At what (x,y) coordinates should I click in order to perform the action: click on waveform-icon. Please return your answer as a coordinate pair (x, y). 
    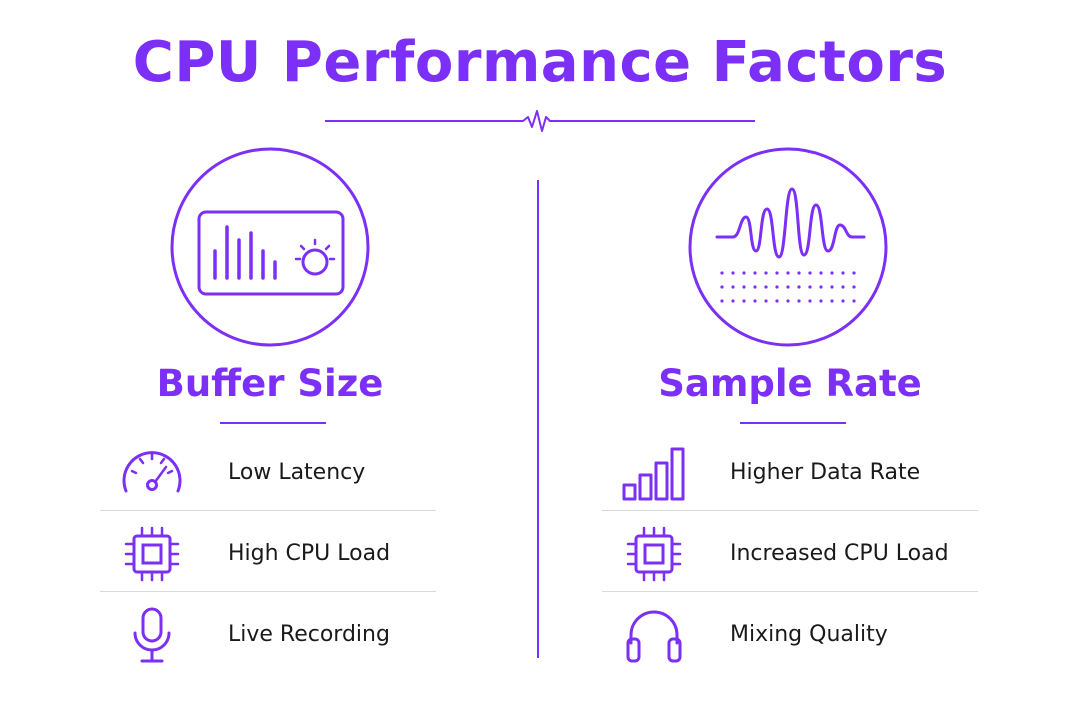
    Looking at the image, I should click on (788, 247).